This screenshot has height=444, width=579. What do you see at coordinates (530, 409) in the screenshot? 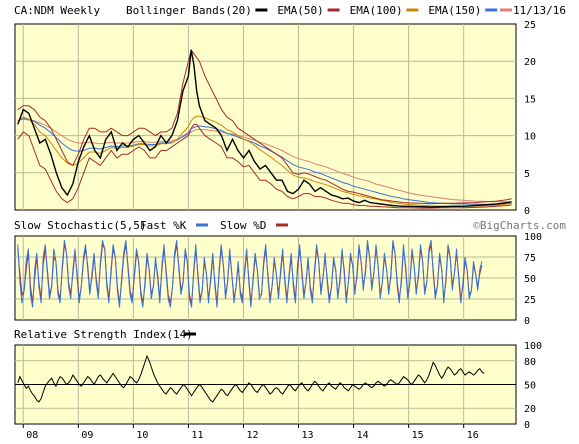
I see `rsi-y-tick: 20` at bounding box center [530, 409].